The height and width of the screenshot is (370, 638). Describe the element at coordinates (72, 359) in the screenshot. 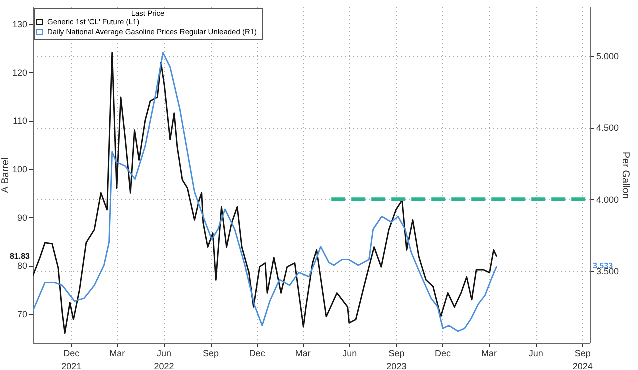

I see `x-tick-label: Dec 2021` at that location.